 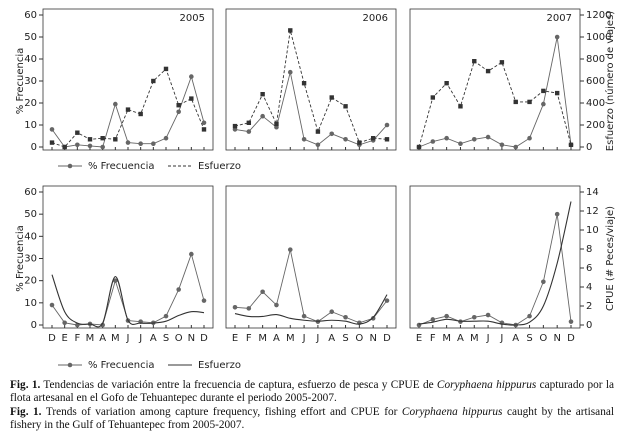 What do you see at coordinates (30, 81) in the screenshot?
I see `y-tick-label: 30` at bounding box center [30, 81].